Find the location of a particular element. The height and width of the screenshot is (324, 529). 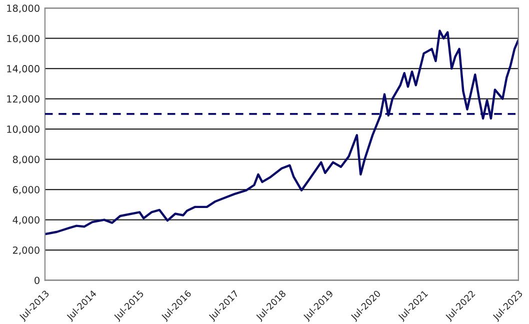

y-tick-label: 12,000 is located at coordinates (23, 99).